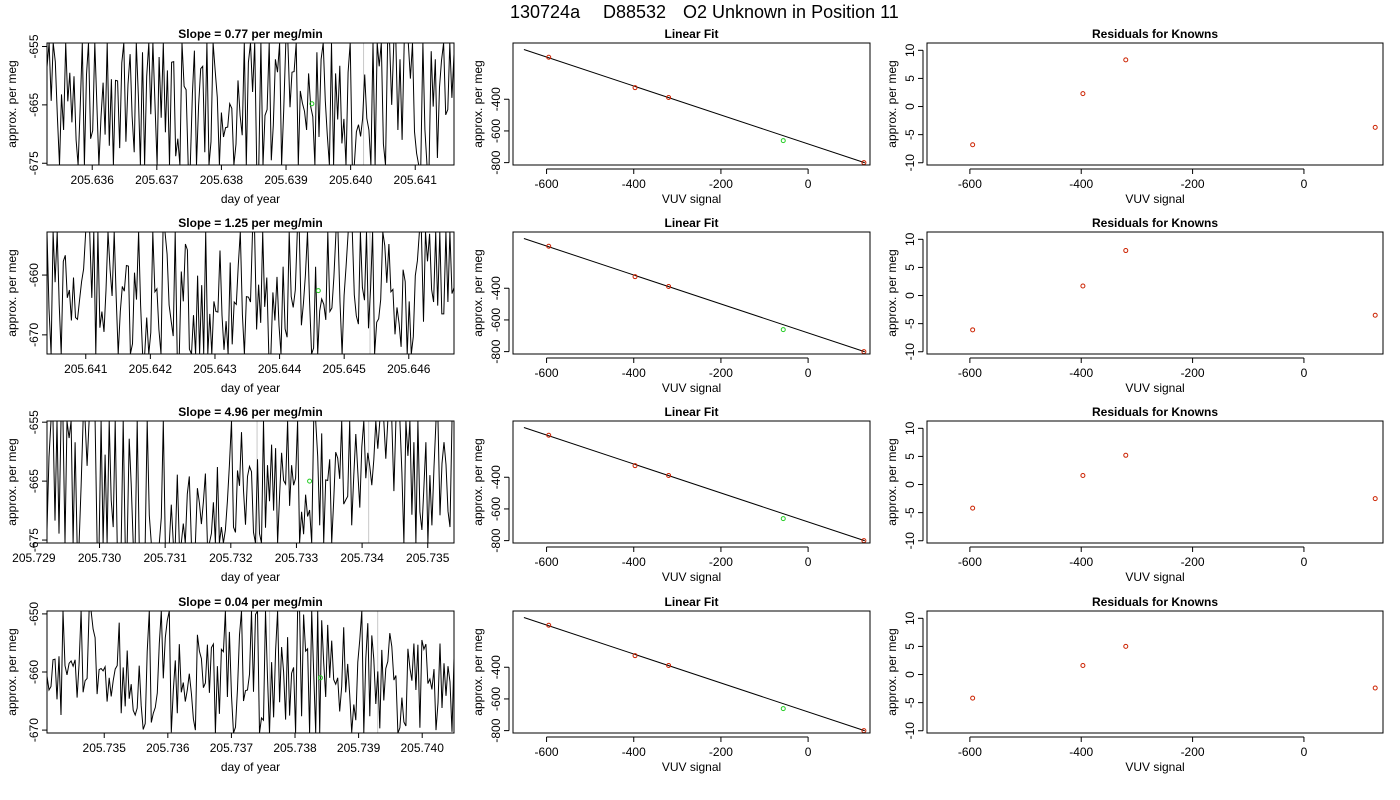 The image size is (1400, 800). What do you see at coordinates (423, 748) in the screenshot?
I see `x-tick-label: 205.740` at bounding box center [423, 748].